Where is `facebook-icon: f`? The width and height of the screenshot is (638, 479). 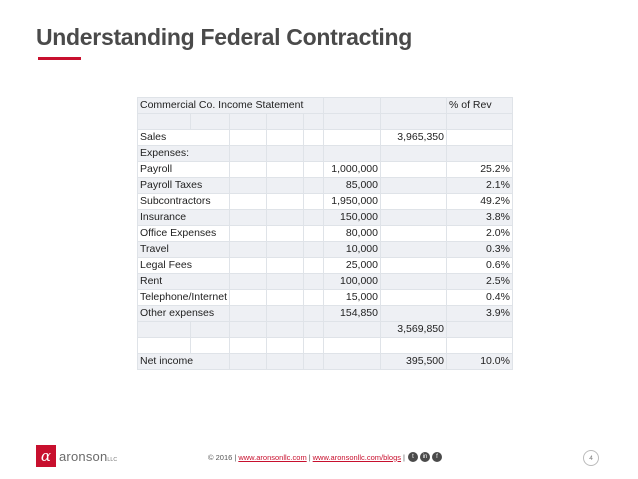
facebook-icon: f is located at coordinates (436, 457).